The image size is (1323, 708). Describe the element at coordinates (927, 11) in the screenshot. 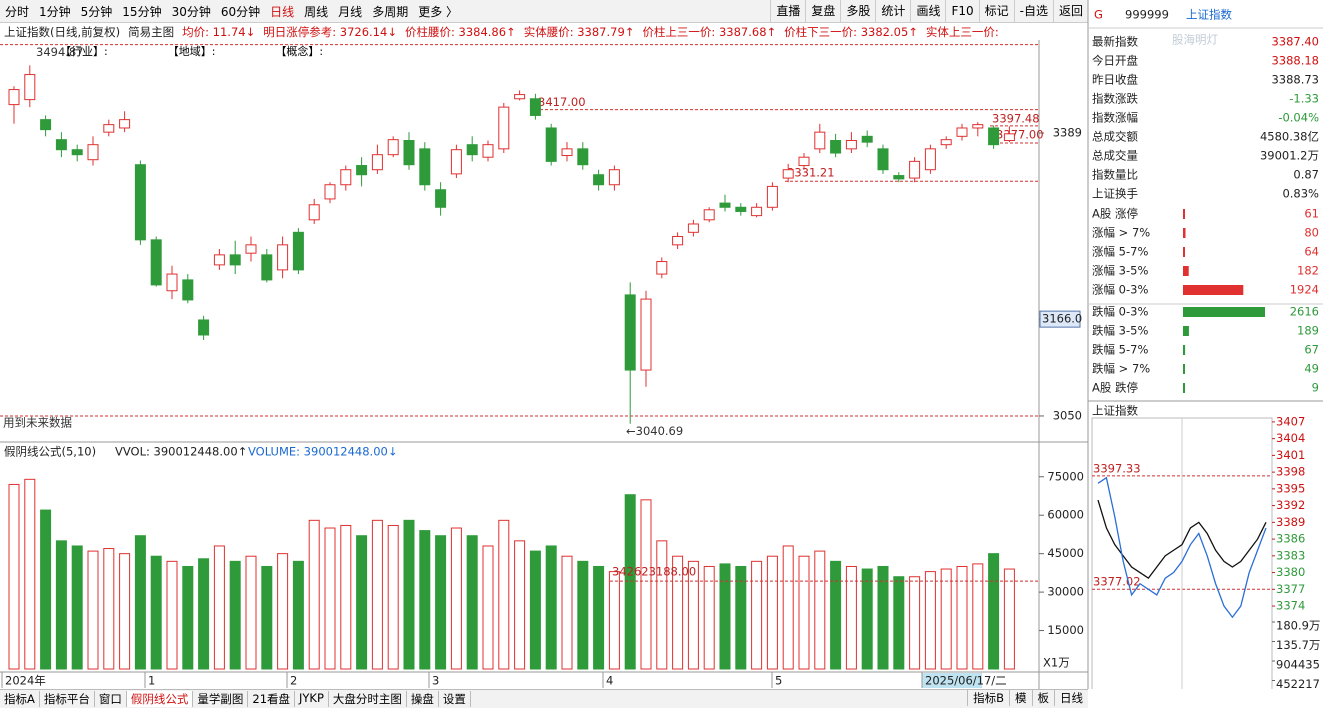

I see `tool-button: 画线` at that location.